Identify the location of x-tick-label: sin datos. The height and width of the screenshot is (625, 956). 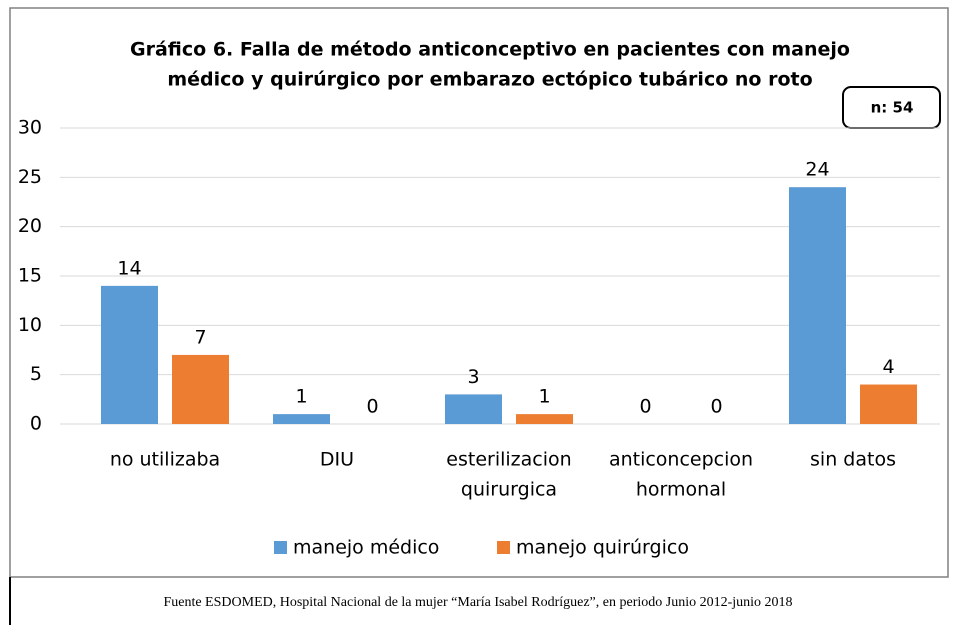
(853, 460).